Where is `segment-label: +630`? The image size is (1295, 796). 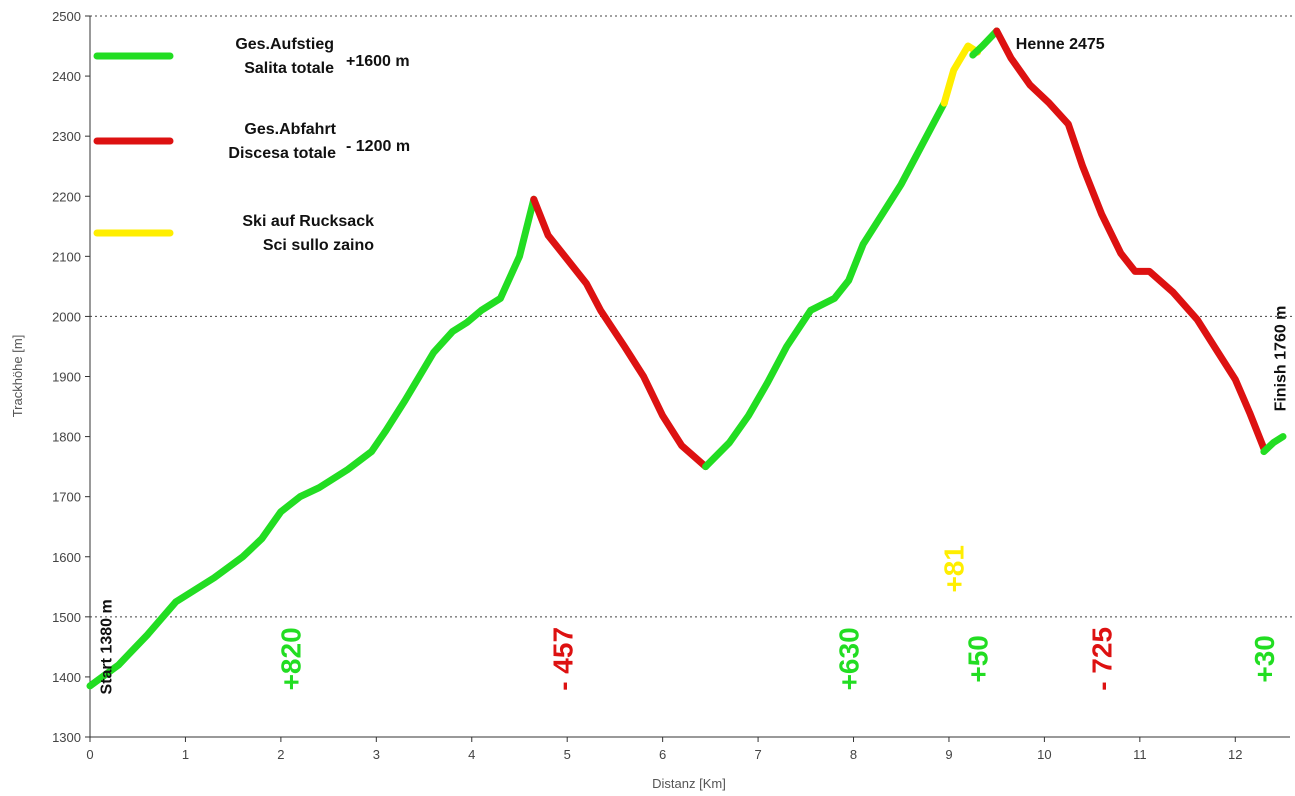 segment-label: +630 is located at coordinates (849, 658).